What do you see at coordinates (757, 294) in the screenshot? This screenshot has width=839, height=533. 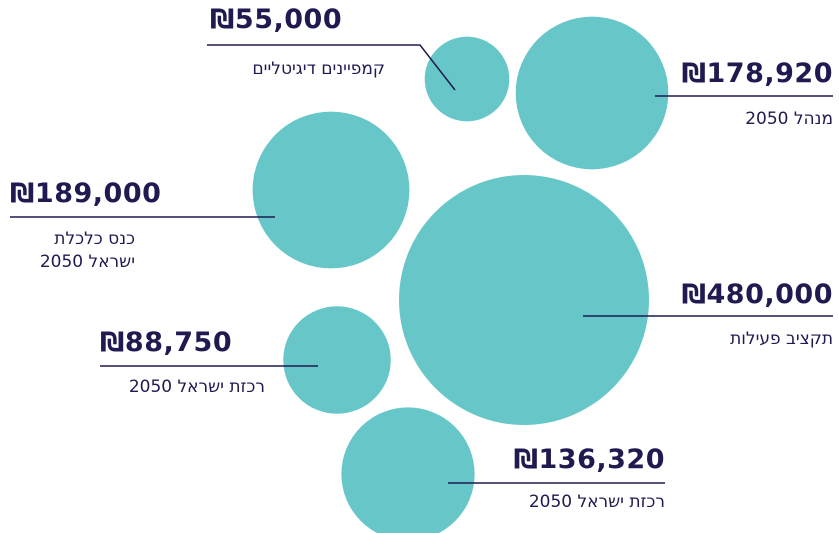 I see `value-label: ₪480,000` at bounding box center [757, 294].